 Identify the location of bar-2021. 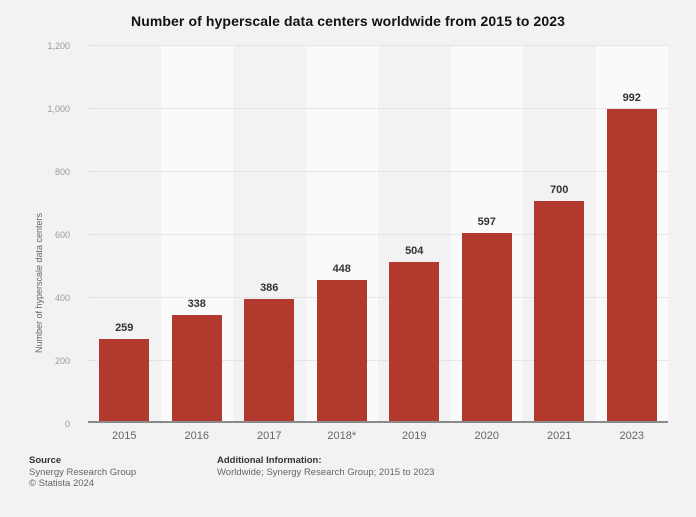
(559, 310).